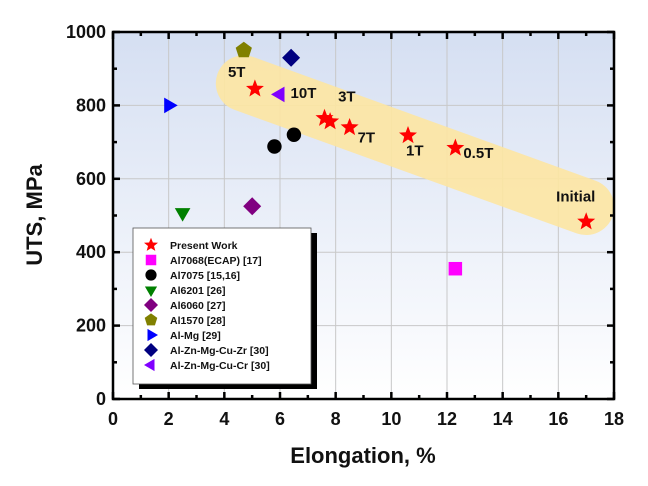 This screenshot has width=648, height=486. What do you see at coordinates (182, 215) in the screenshot?
I see `data-point-triangle-down` at bounding box center [182, 215].